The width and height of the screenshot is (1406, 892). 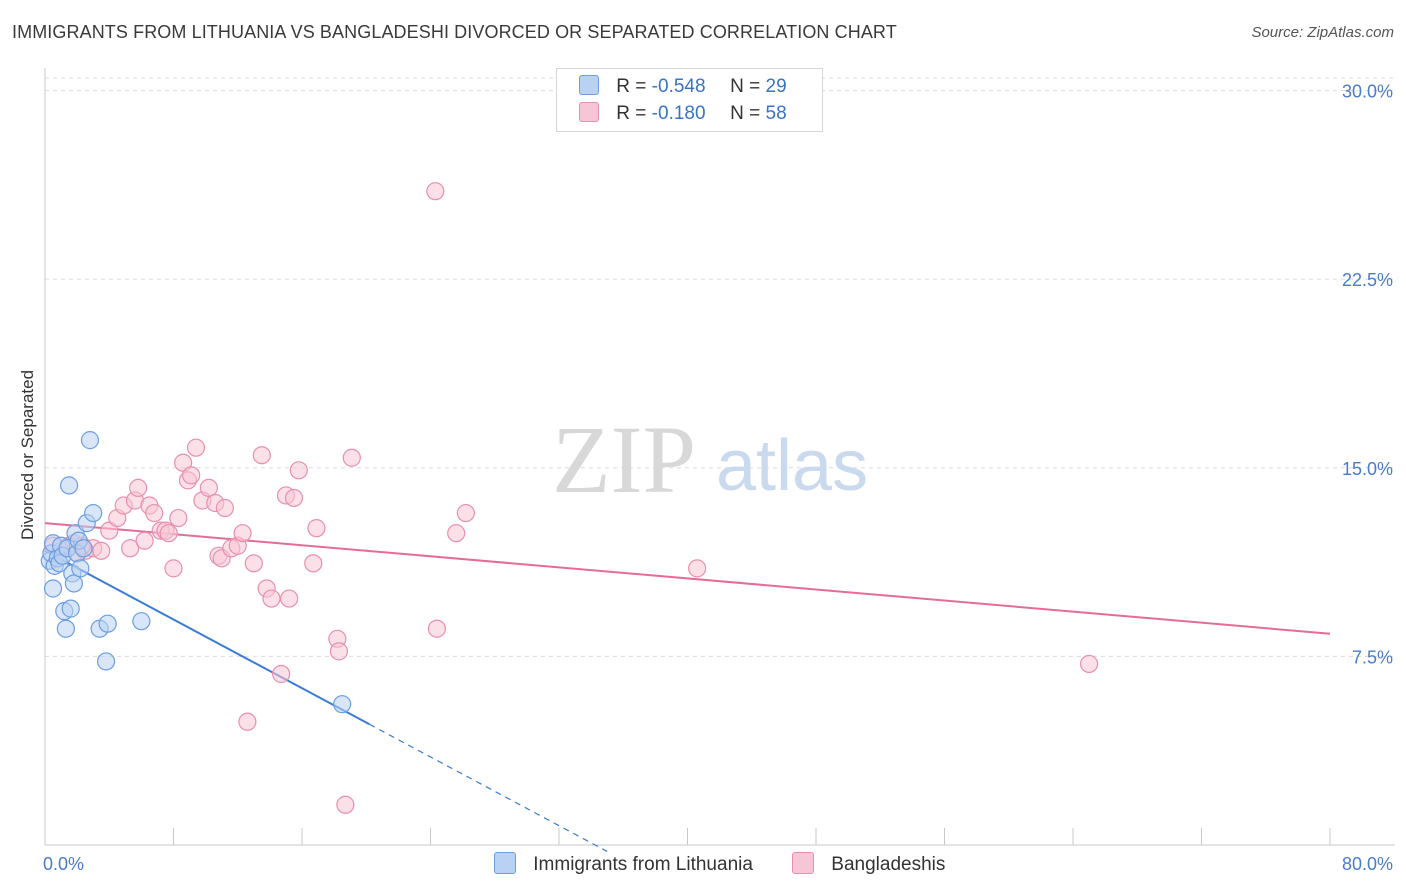 I want to click on legend-n-value: 58, so click(x=776, y=113).